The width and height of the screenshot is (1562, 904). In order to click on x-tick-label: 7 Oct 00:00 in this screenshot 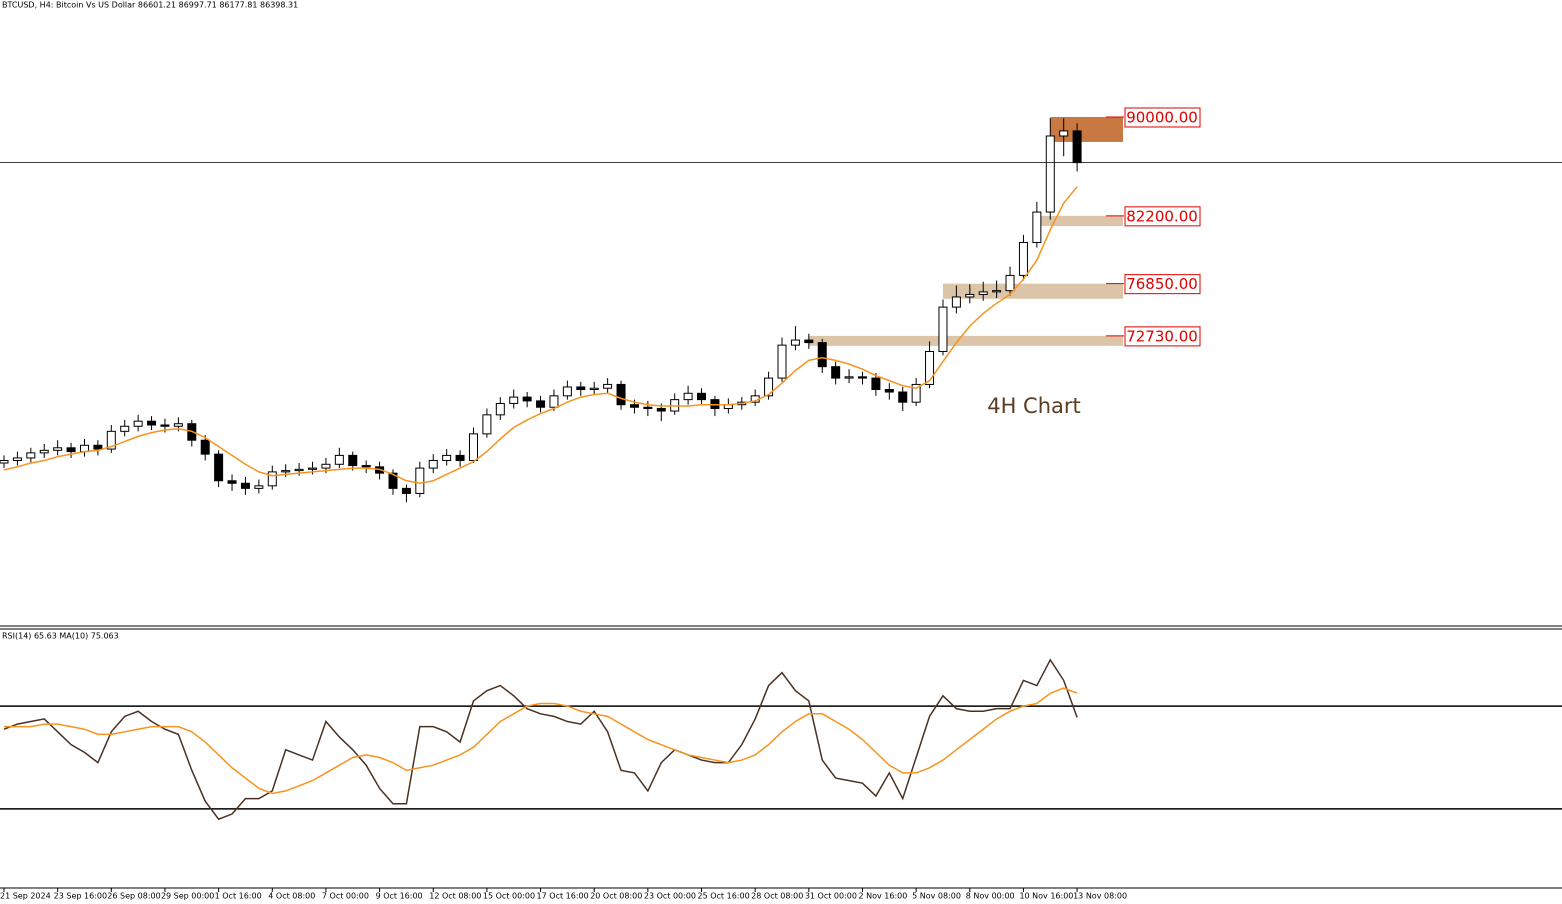, I will do `click(345, 896)`.